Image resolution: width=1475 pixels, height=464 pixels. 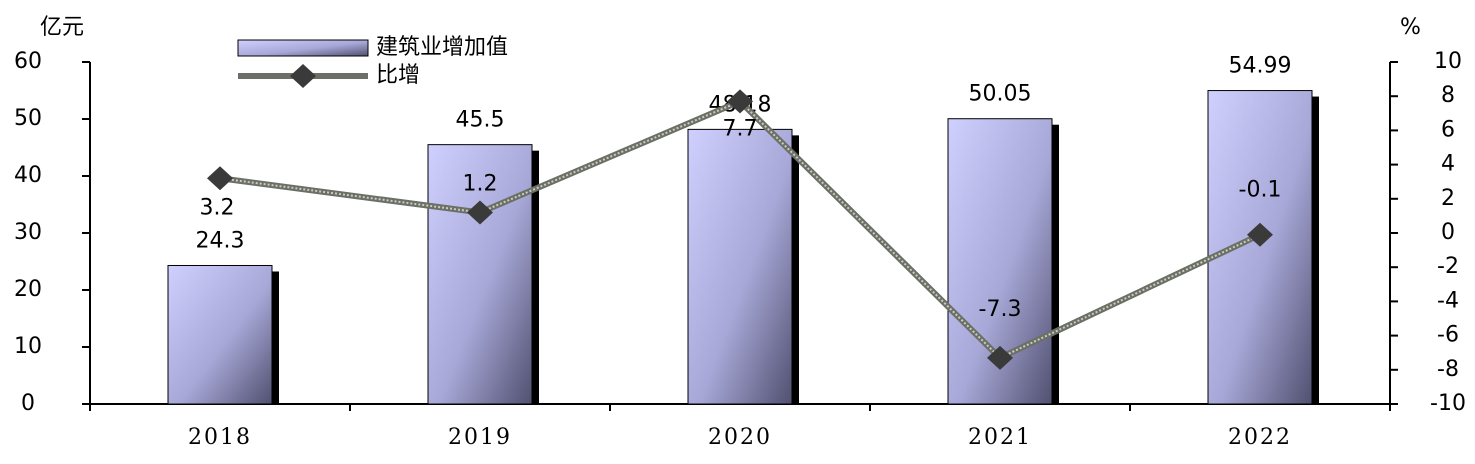 I want to click on line-label: 3.2, so click(x=217, y=207).